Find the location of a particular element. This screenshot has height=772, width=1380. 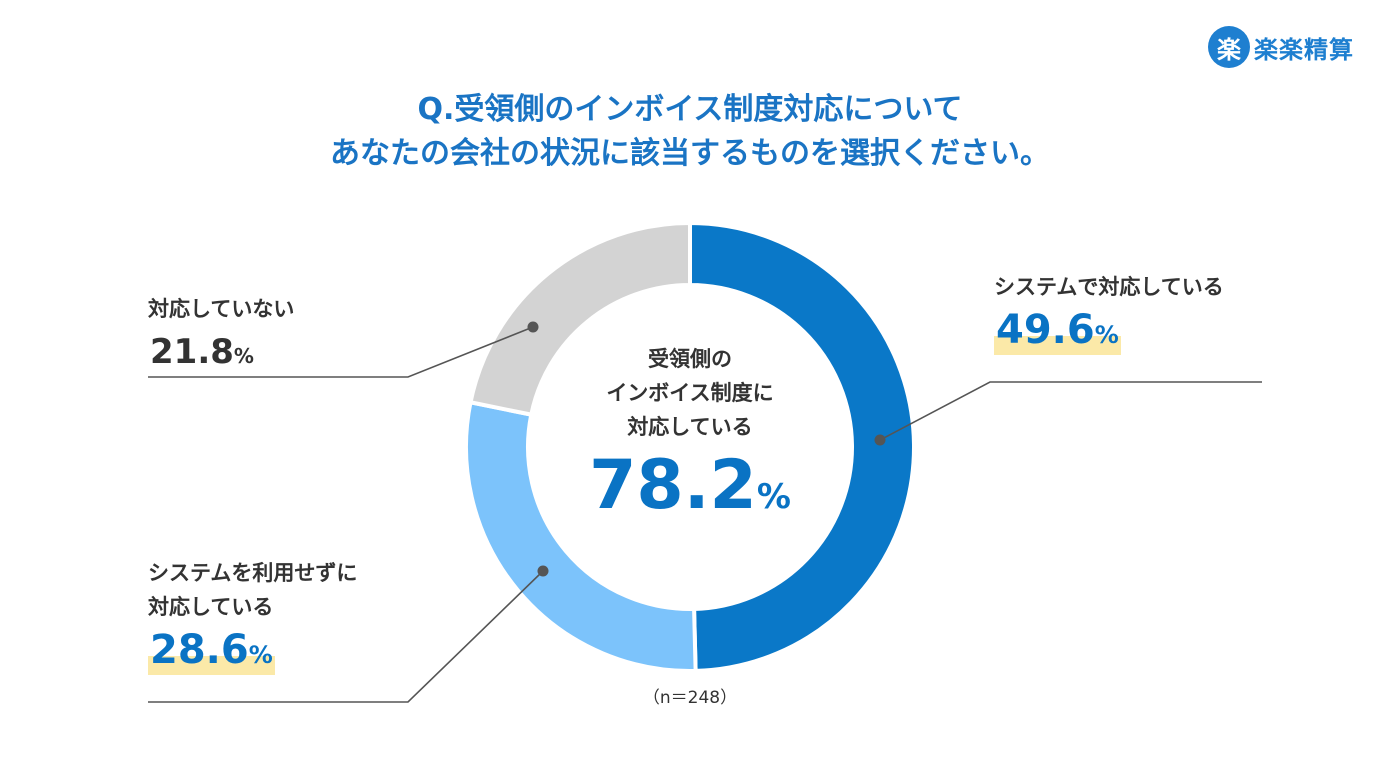

leader-line-non-system is located at coordinates (346, 636).